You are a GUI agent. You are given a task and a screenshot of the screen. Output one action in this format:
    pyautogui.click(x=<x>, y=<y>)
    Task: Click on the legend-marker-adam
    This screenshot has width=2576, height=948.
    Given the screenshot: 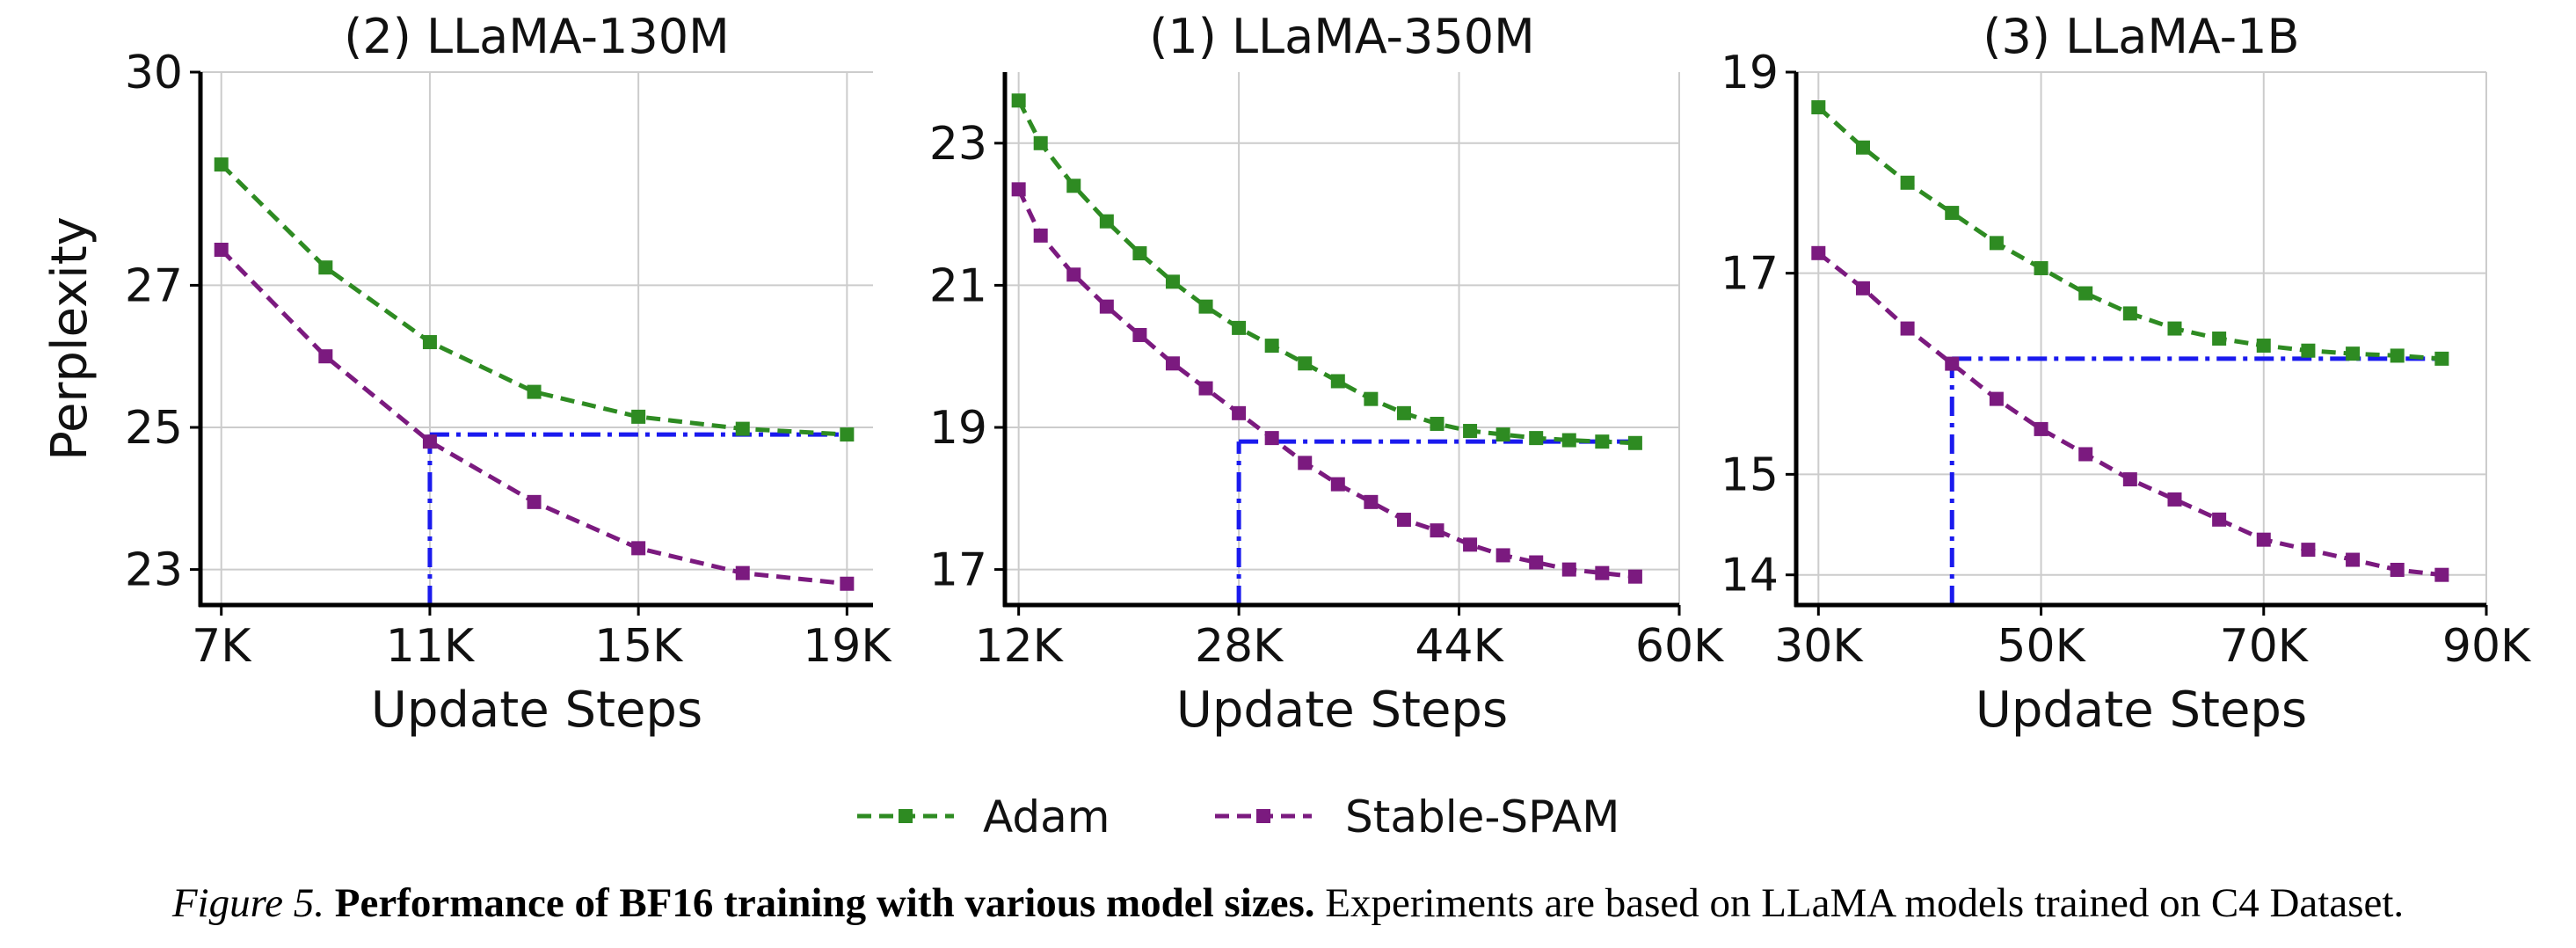 What is the action you would take?
    pyautogui.click(x=906, y=816)
    